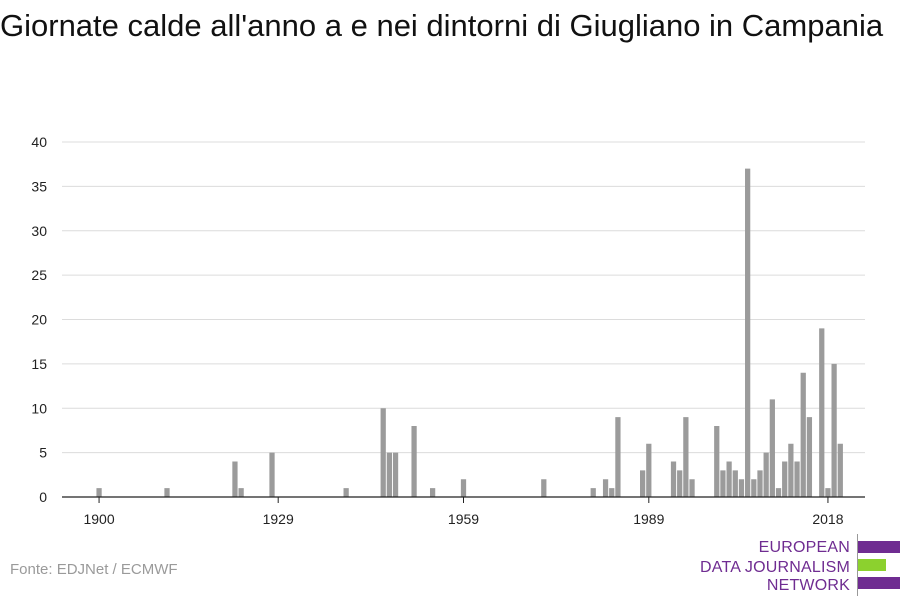 The width and height of the screenshot is (900, 600). I want to click on axes, so click(463, 499).